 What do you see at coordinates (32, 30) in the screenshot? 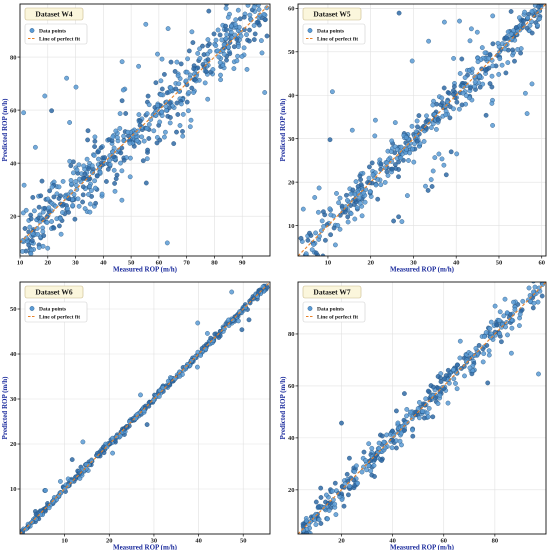
I see `legend-marker-points` at bounding box center [32, 30].